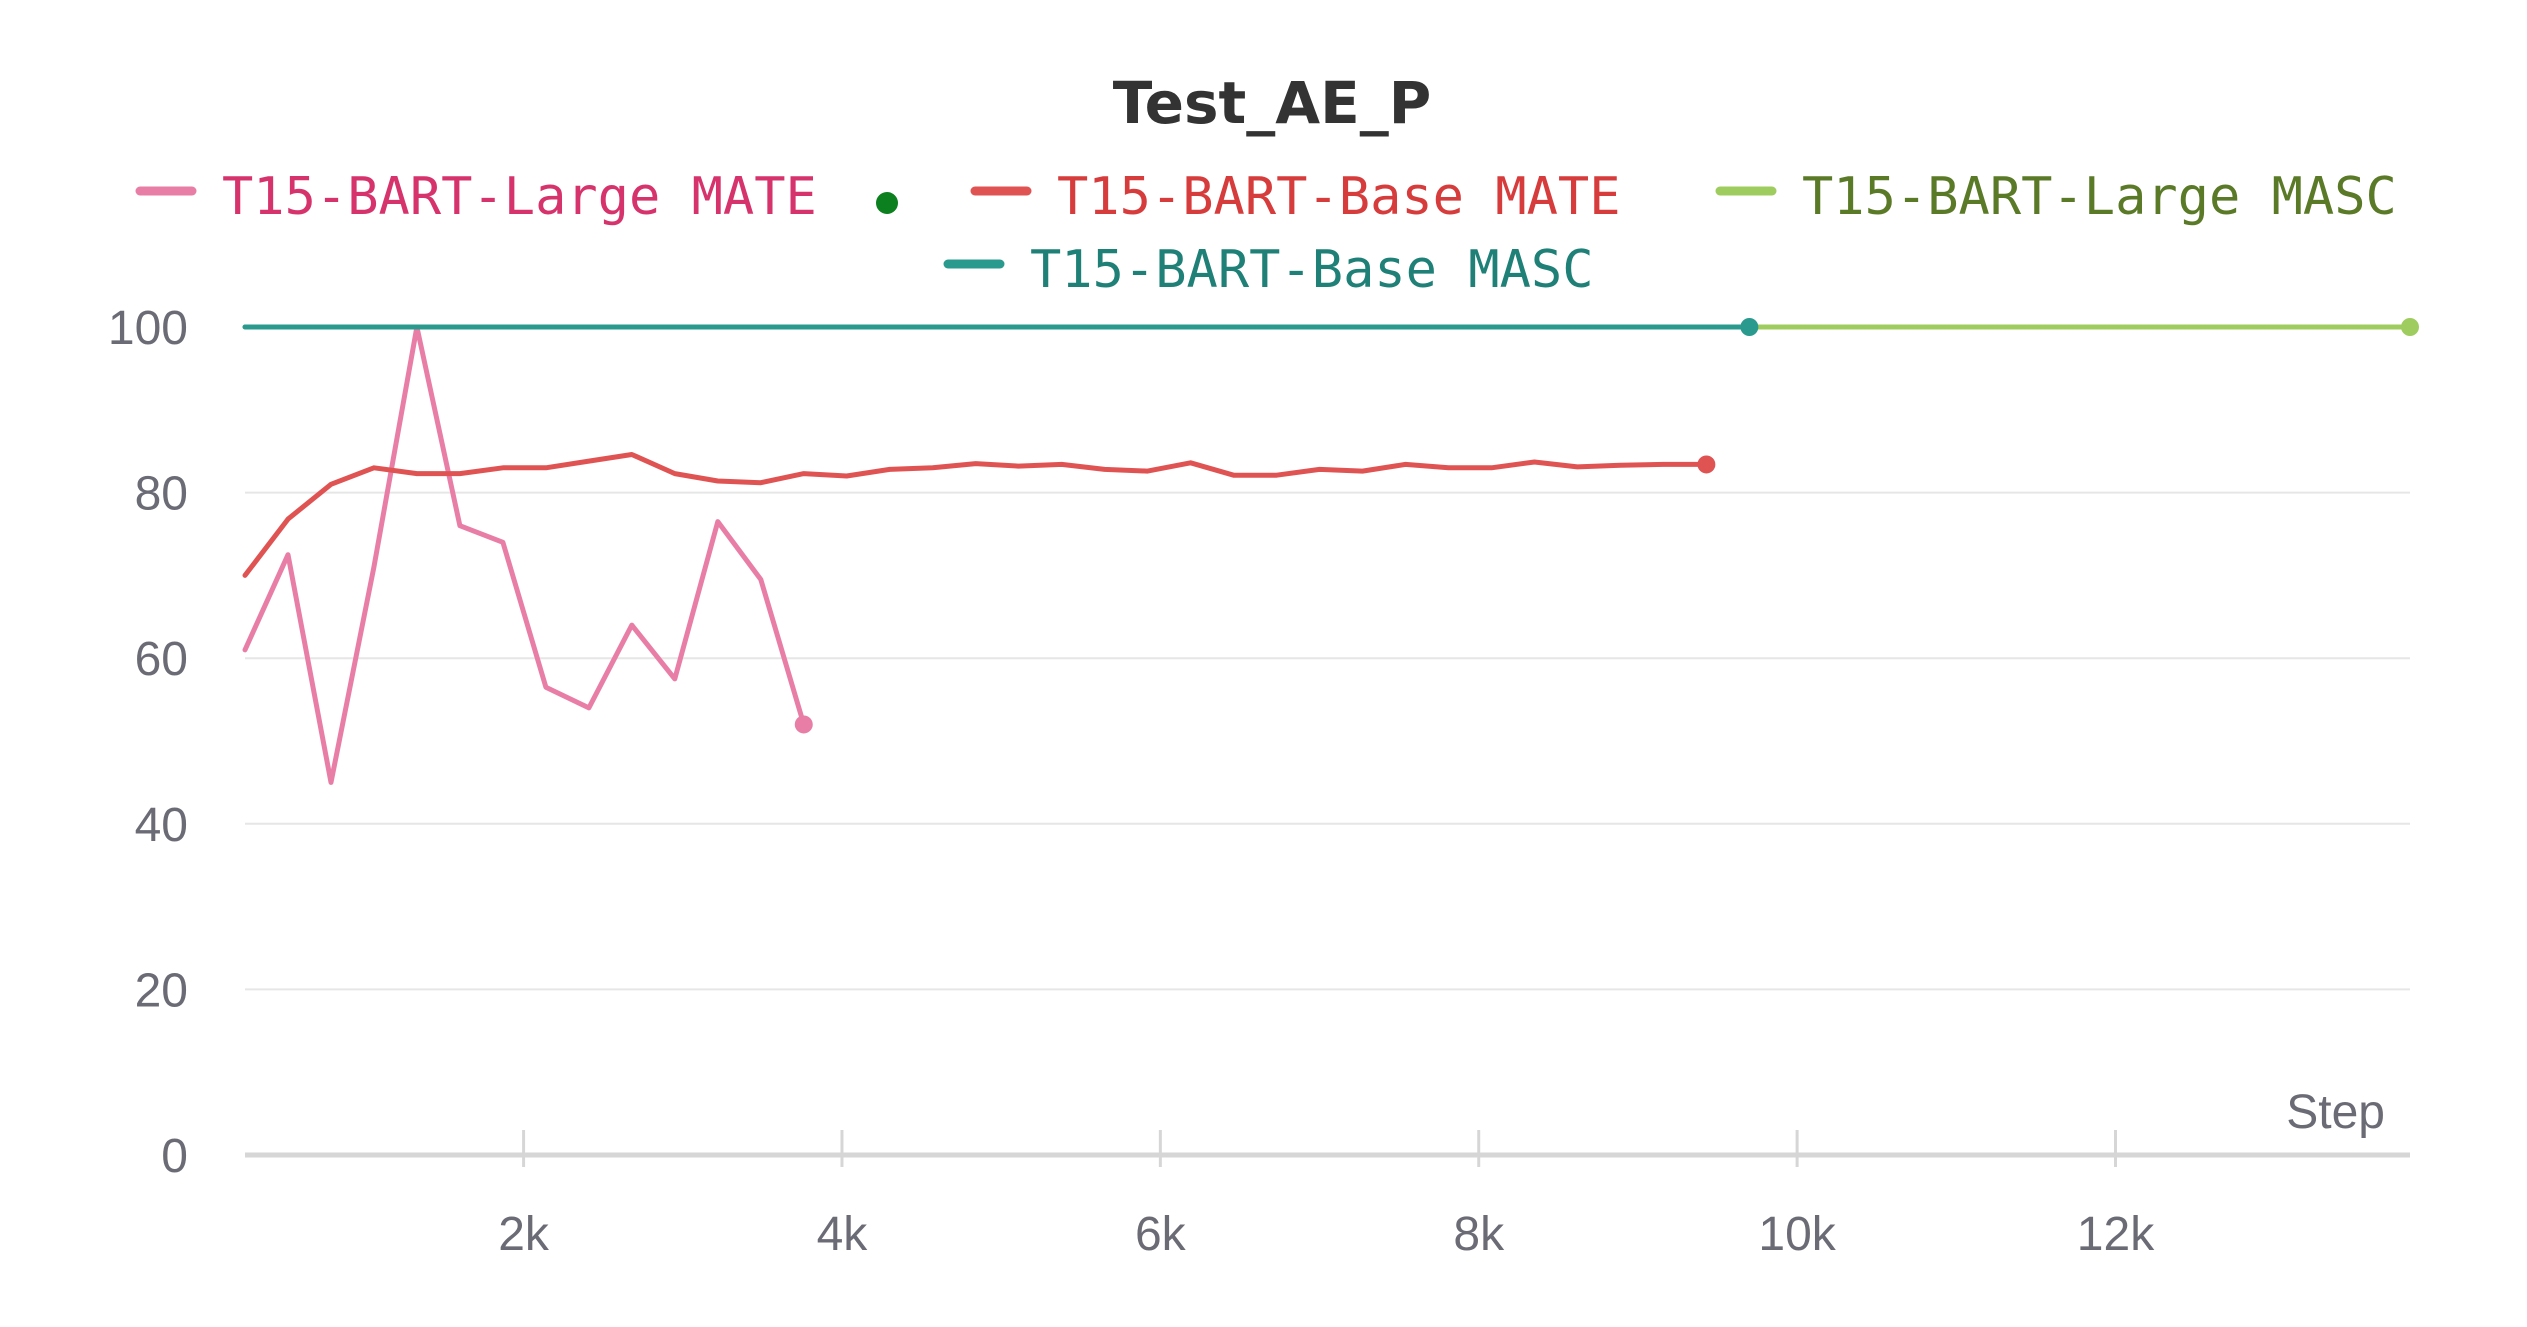  What do you see at coordinates (2116, 1234) in the screenshot?
I see `x-tick-label: 12k` at bounding box center [2116, 1234].